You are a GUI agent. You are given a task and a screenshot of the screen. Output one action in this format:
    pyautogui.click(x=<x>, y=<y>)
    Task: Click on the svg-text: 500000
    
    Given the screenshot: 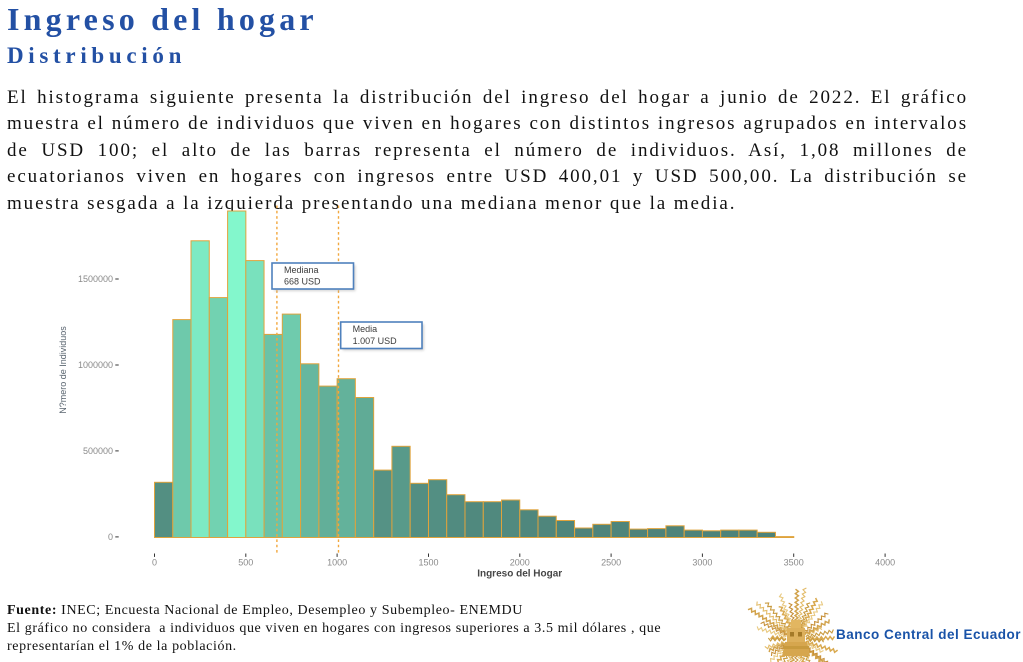 What is the action you would take?
    pyautogui.click(x=98, y=451)
    